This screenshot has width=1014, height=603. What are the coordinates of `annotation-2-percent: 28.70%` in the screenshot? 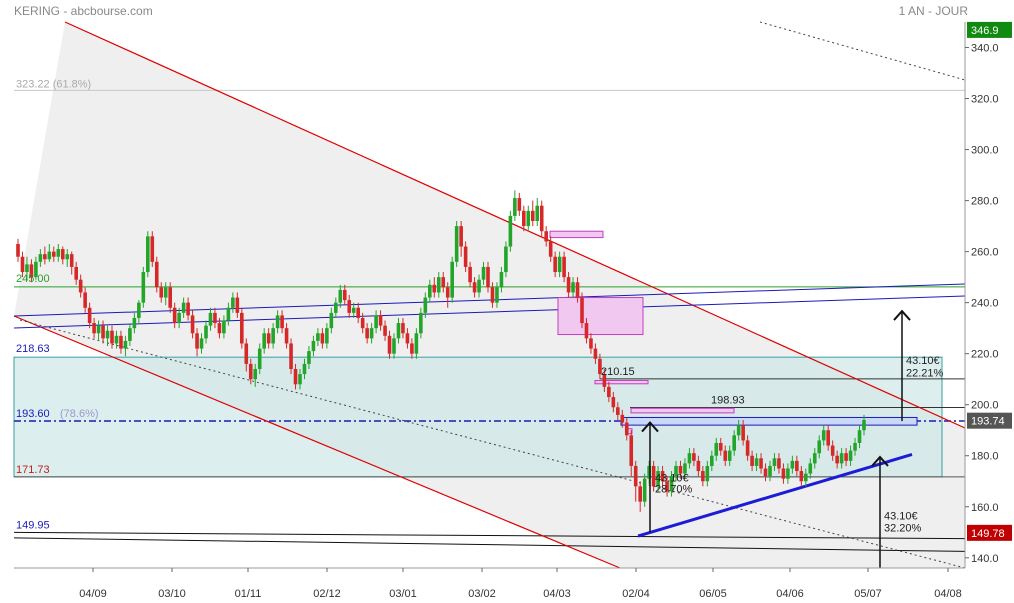 It's located at (674, 490).